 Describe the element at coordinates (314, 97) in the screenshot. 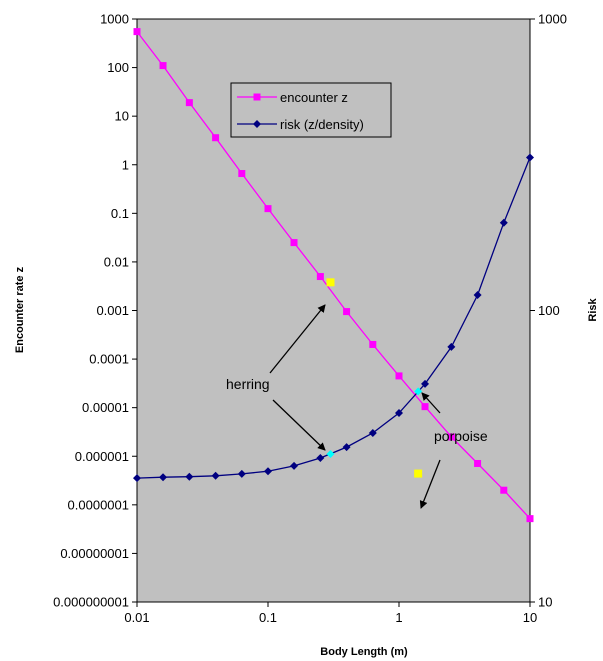

I see `legend-label-encounter: encounter z` at that location.